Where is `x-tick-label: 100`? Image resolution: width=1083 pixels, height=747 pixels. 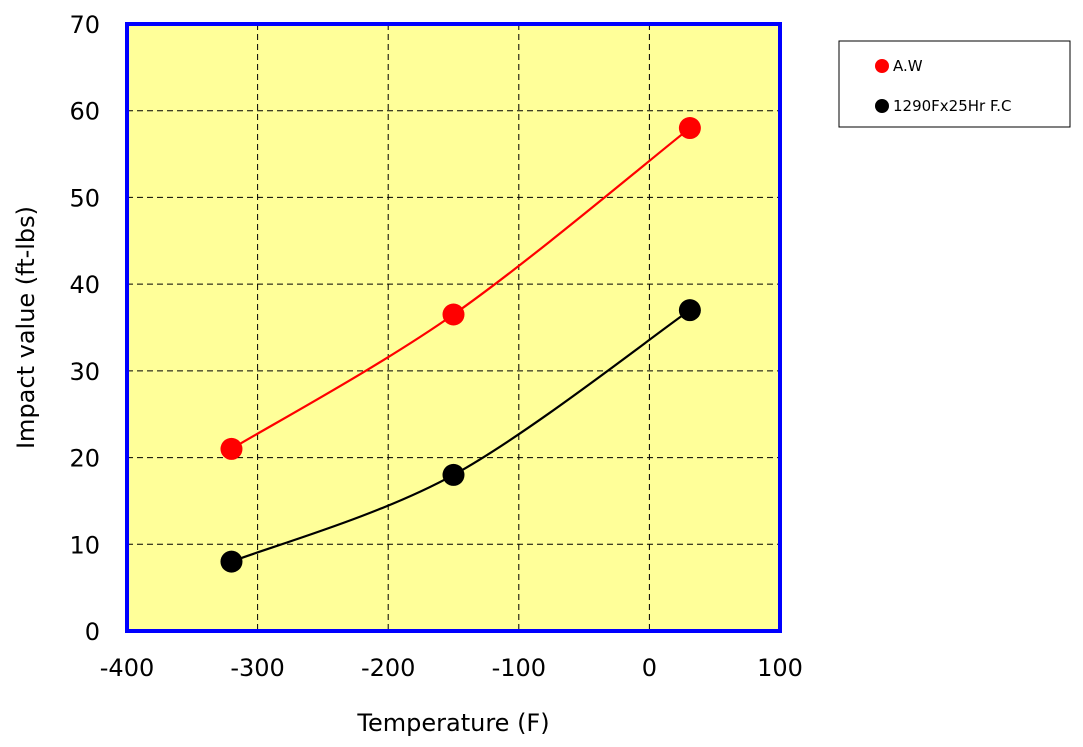
x-tick-label: 100 is located at coordinates (780, 668).